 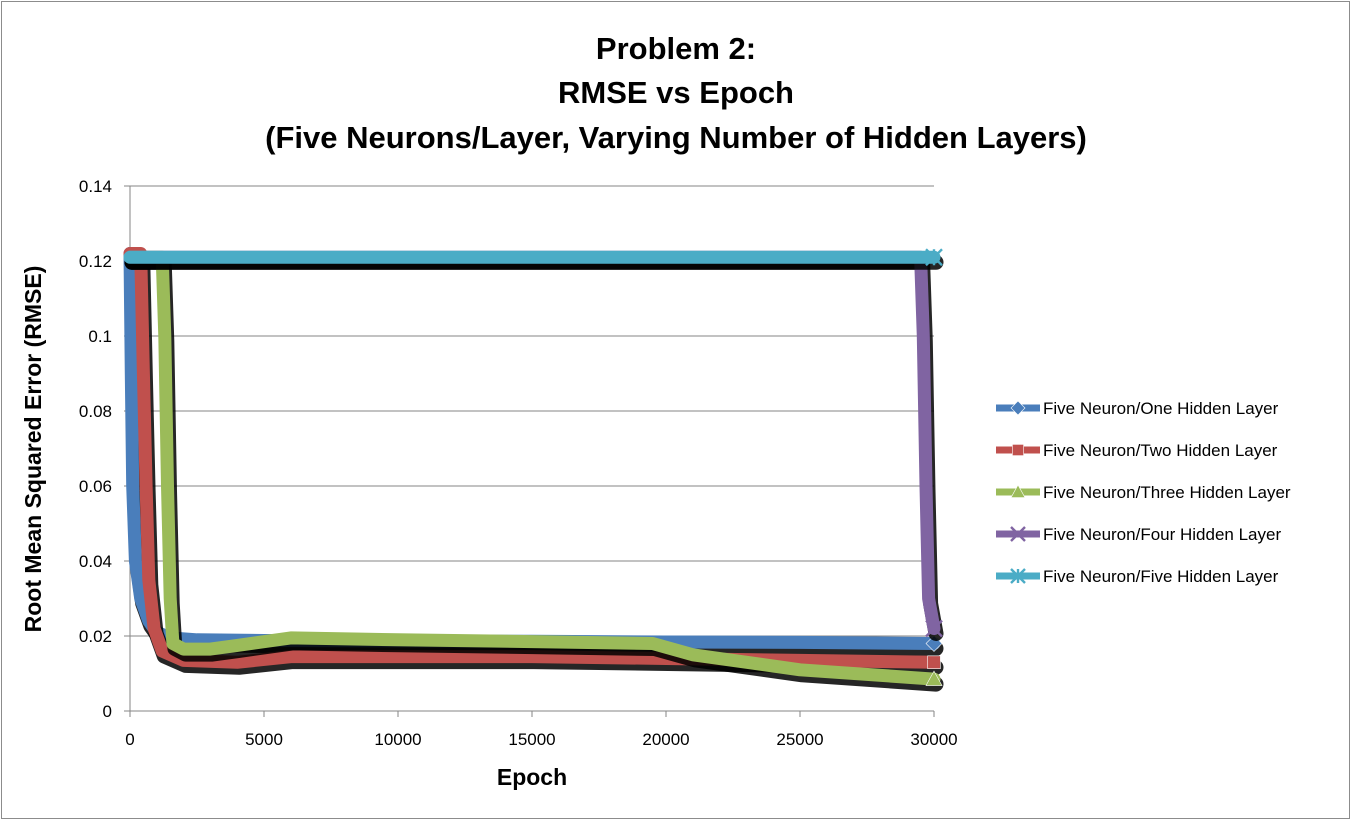 What do you see at coordinates (1162, 534) in the screenshot?
I see `legend-label: Five Neuron/Four Hidden Layer` at bounding box center [1162, 534].